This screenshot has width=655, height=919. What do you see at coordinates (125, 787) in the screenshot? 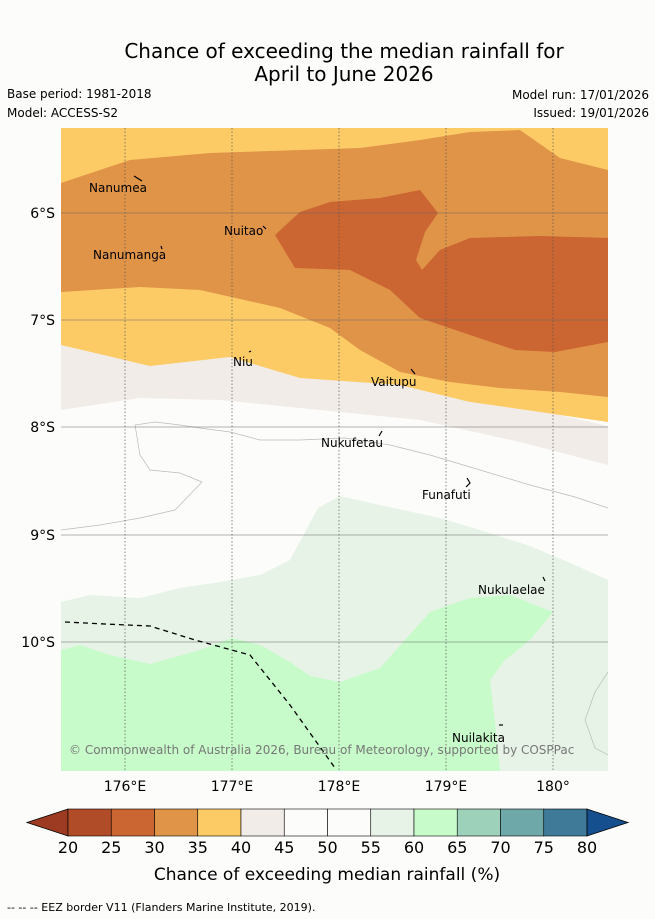
I see `lon-tick-label: 176°E` at bounding box center [125, 787].